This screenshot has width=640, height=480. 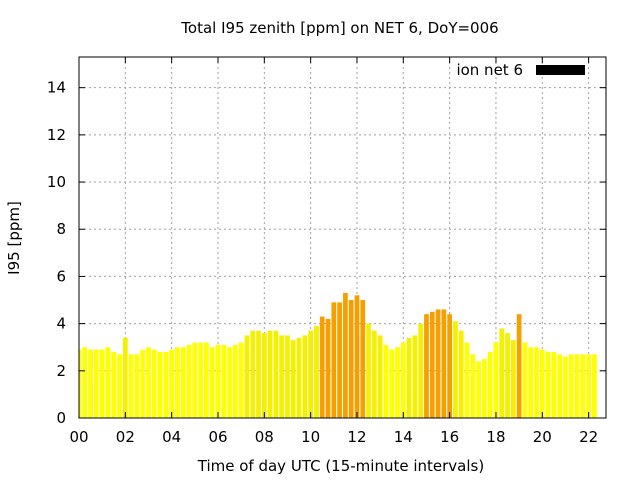 I want to click on y-tick-label: 6, so click(x=61, y=276).